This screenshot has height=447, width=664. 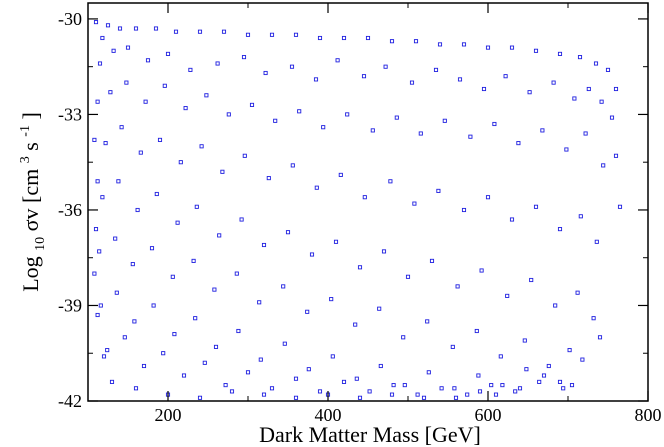 I want to click on y-tick-label: -33, so click(x=70, y=114).